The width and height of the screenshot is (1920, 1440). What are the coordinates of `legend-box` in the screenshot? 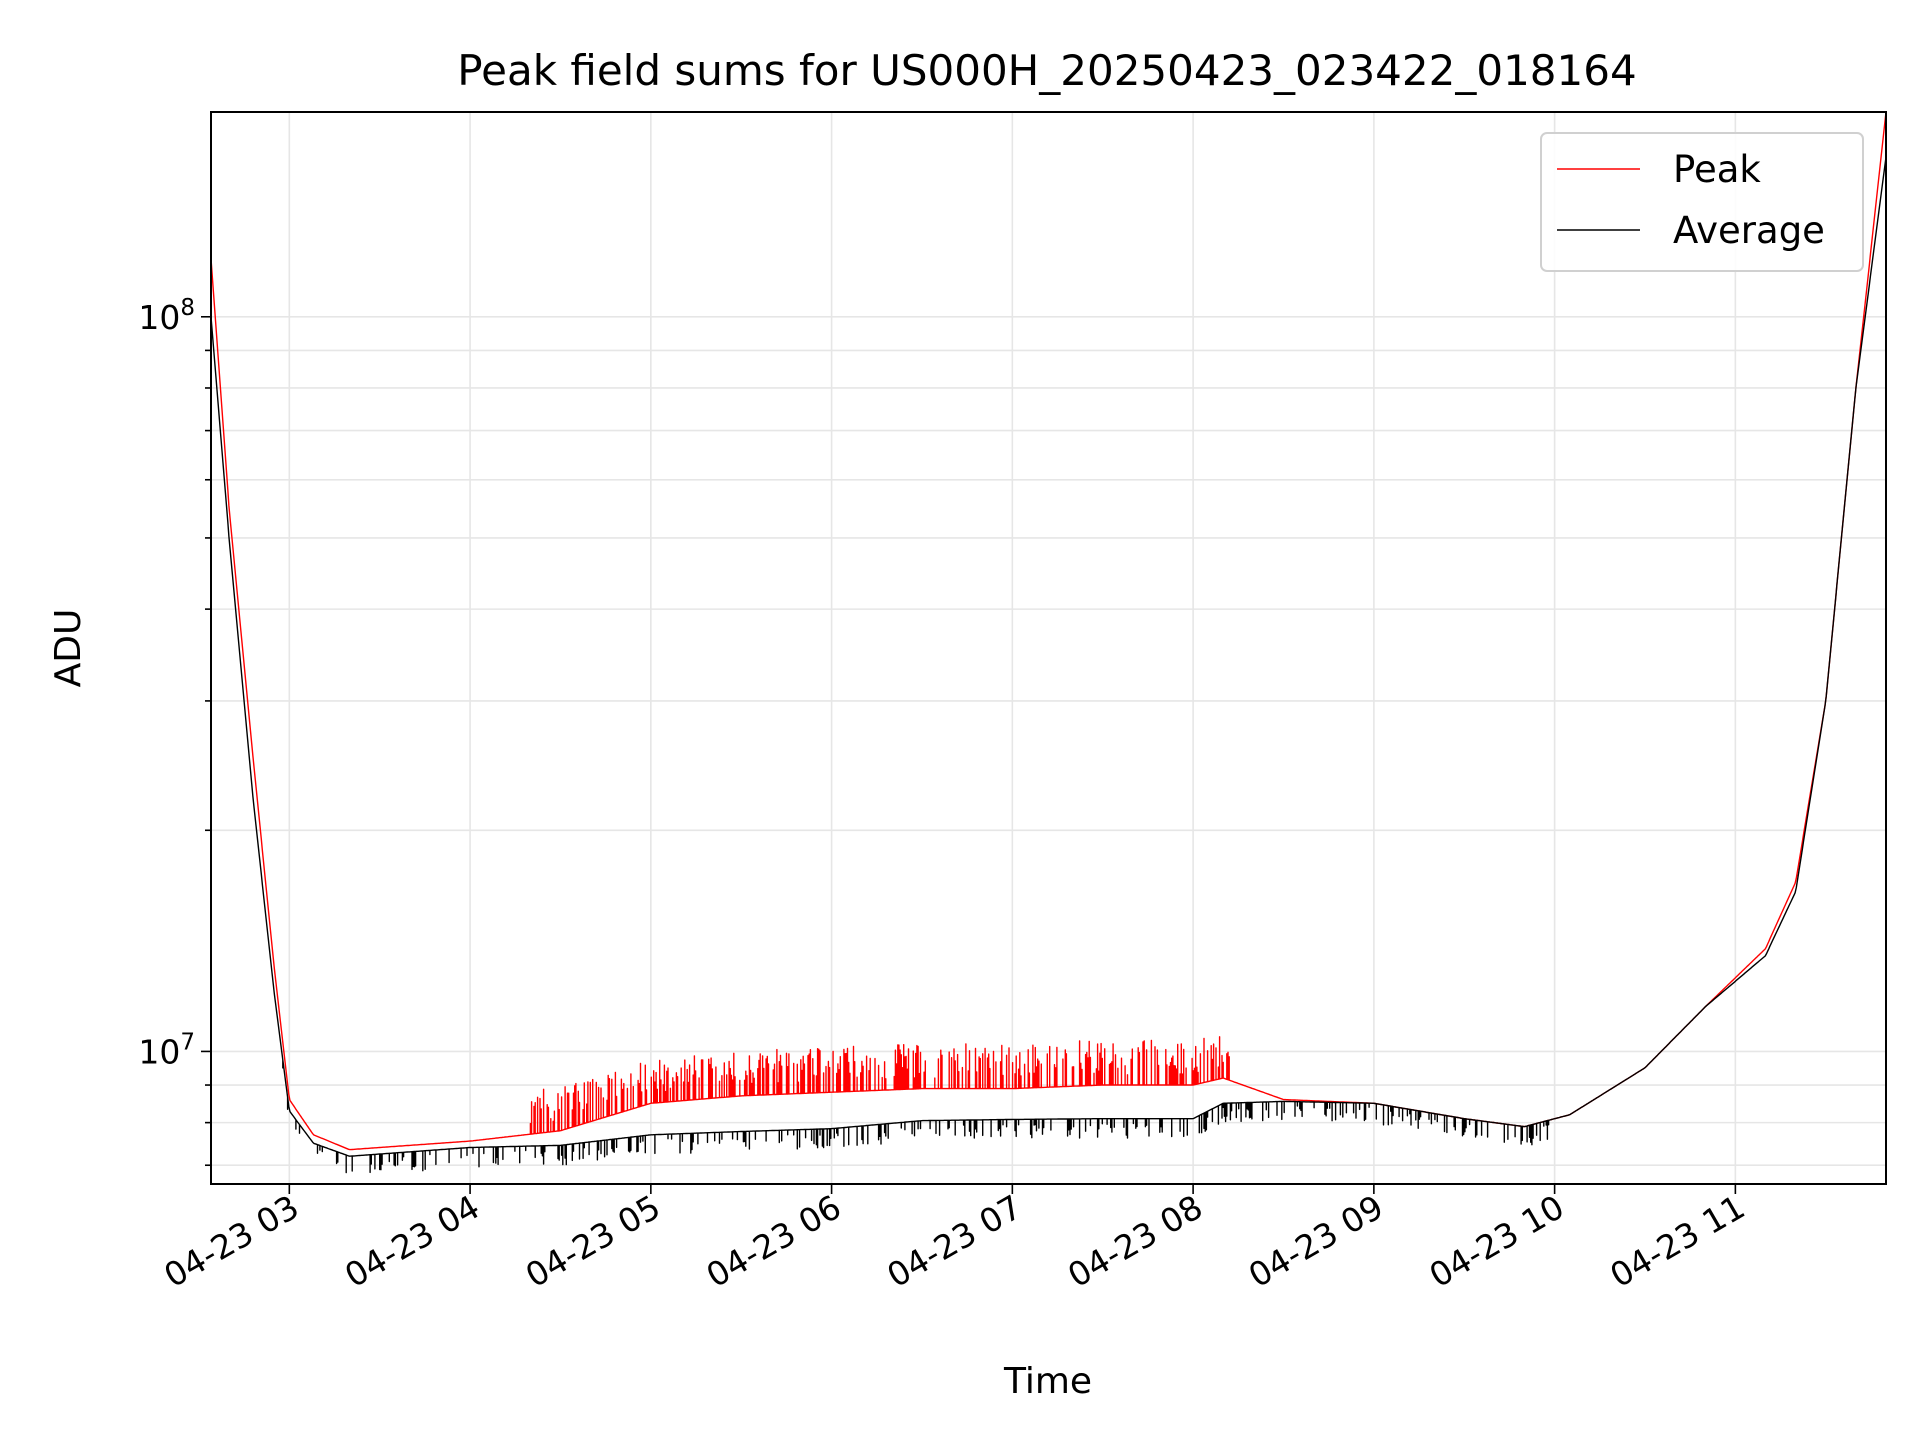 It's located at (1702, 202).